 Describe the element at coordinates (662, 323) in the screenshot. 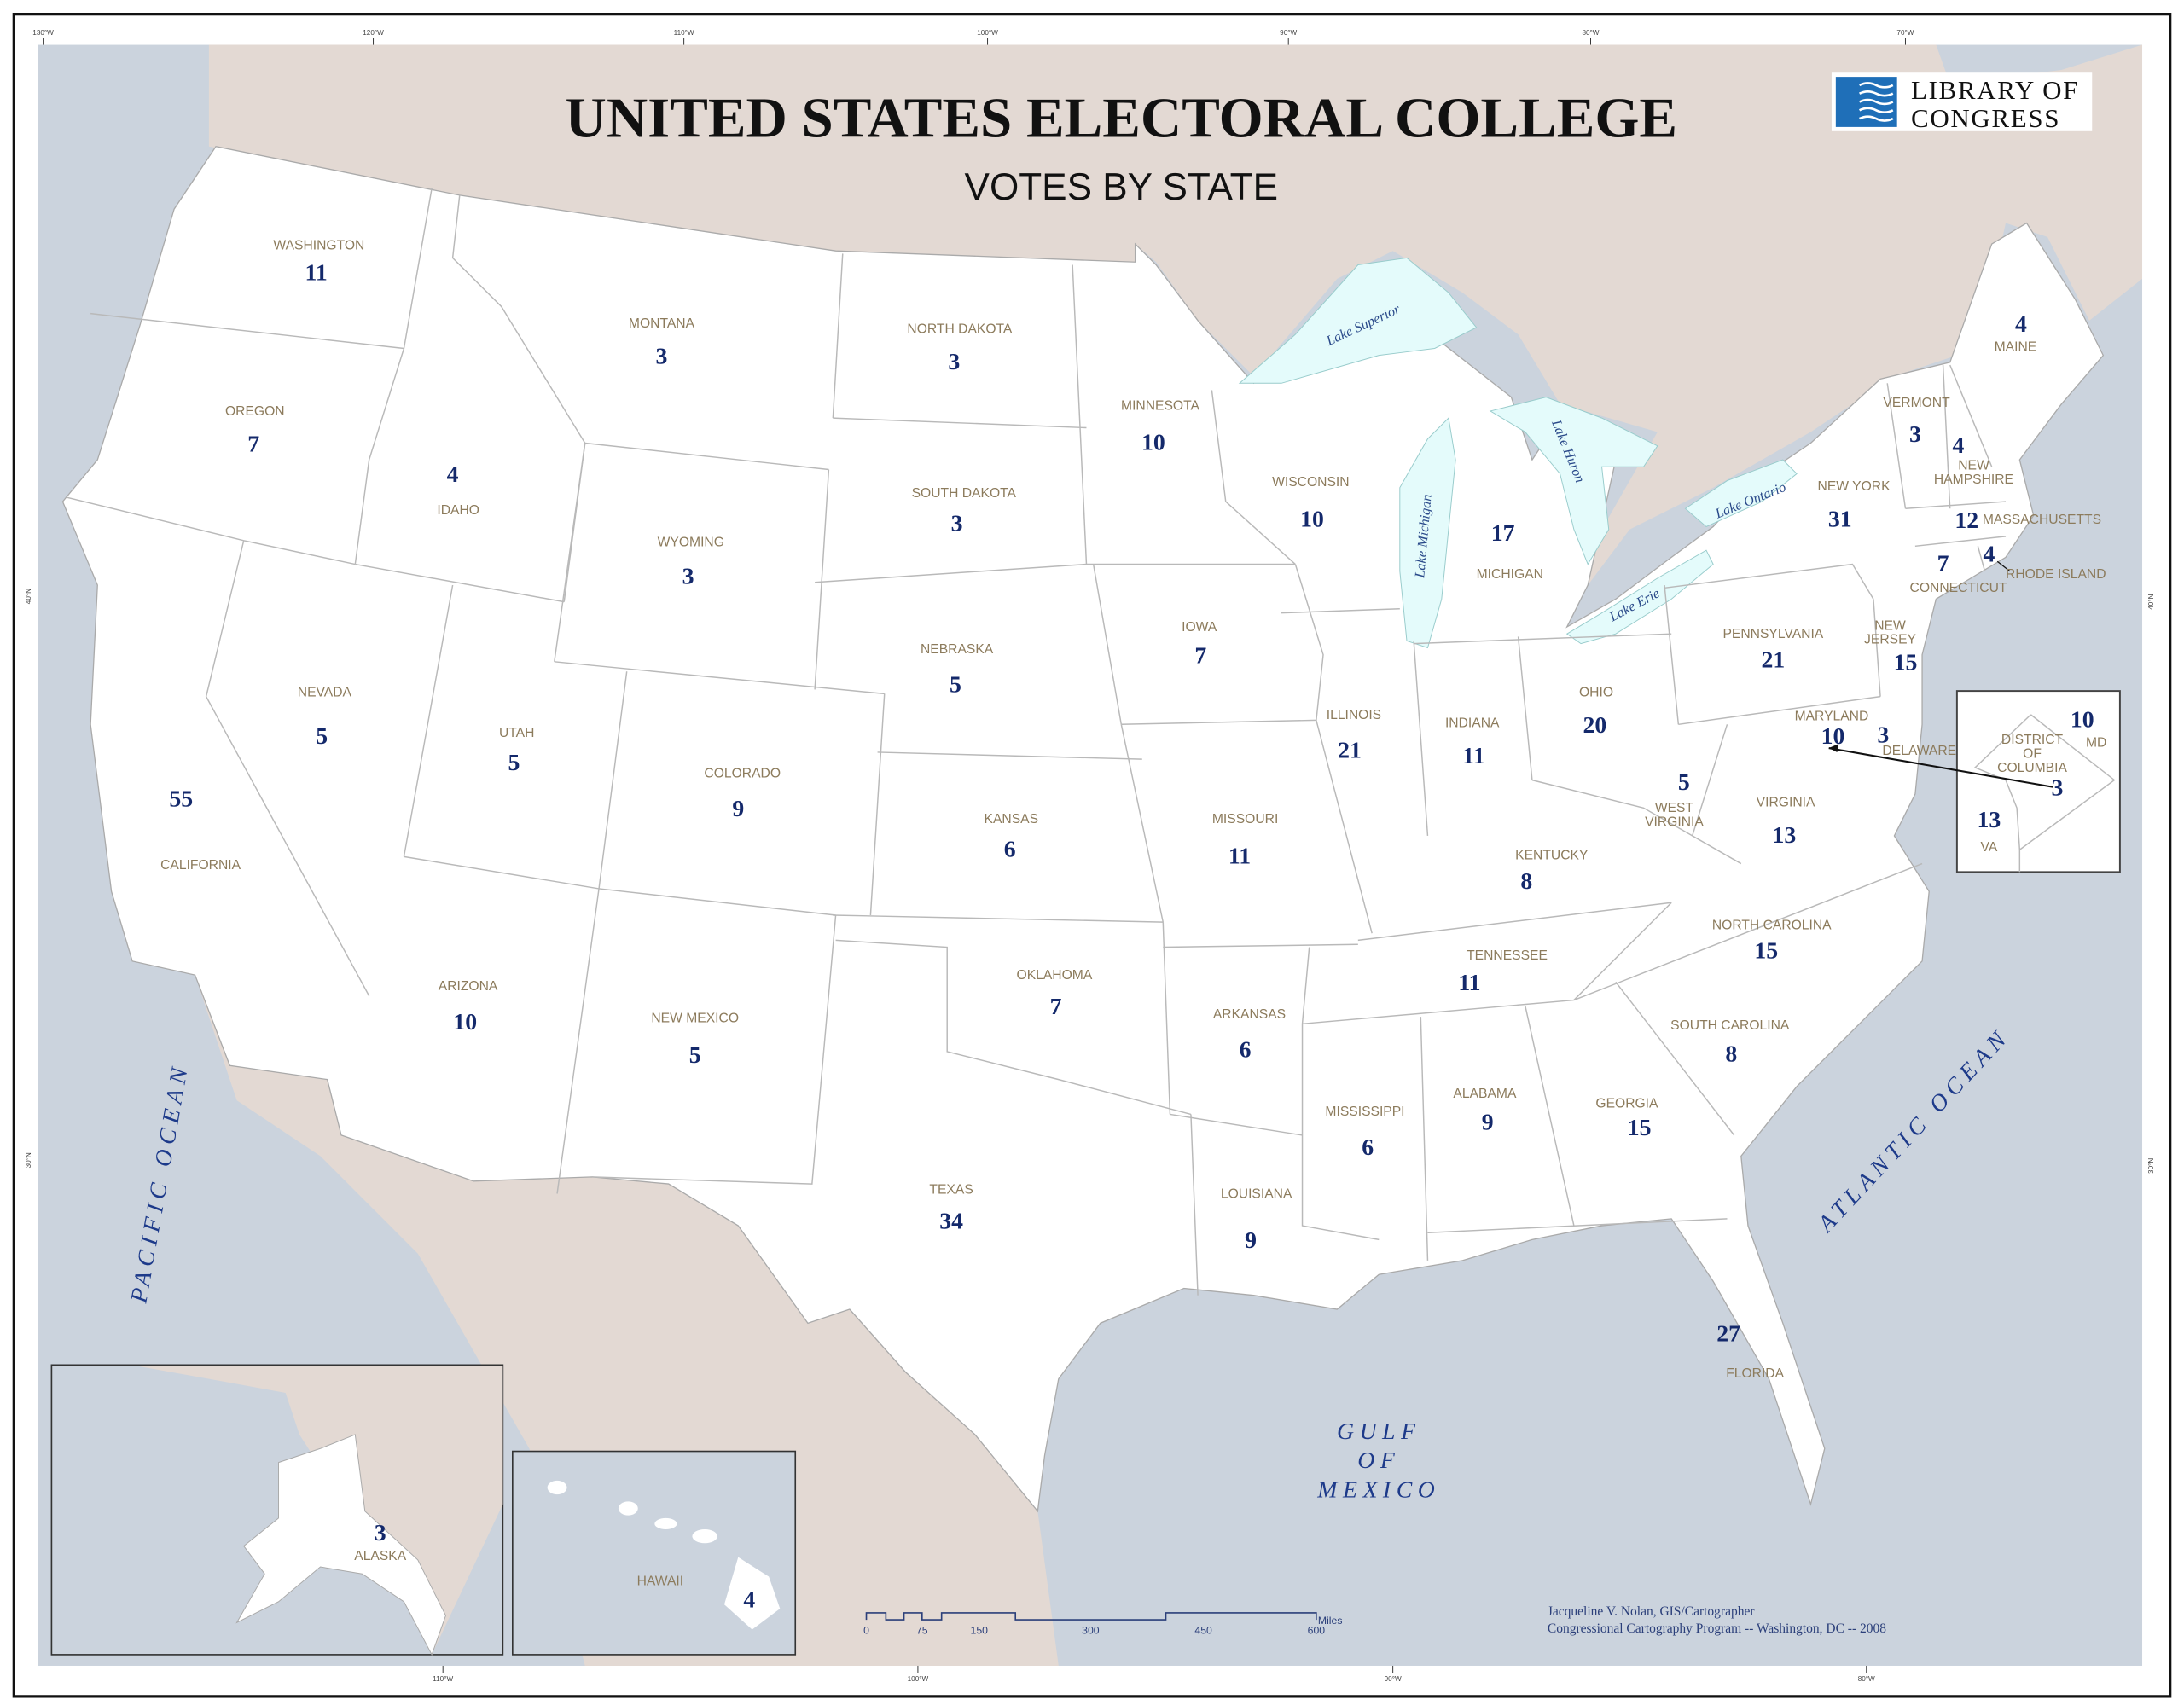

I see `state-name-label: MONTANA` at that location.